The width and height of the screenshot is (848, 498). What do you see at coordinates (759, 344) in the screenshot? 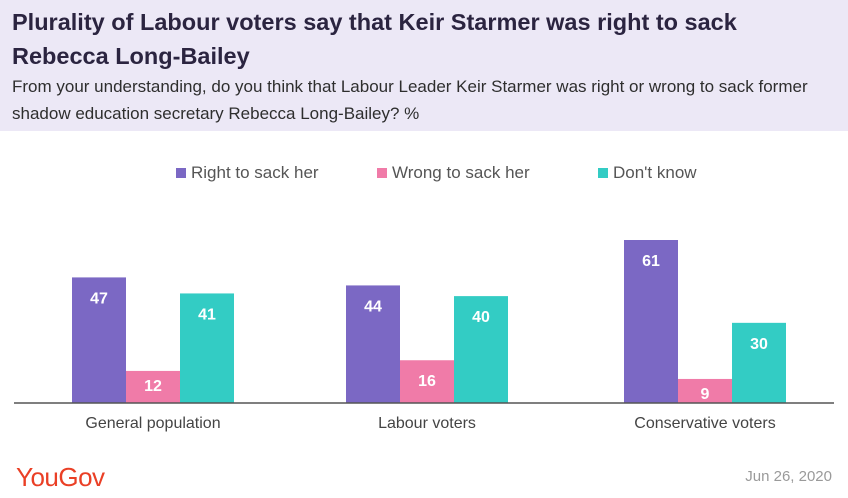
I see `data-label: 30` at bounding box center [759, 344].